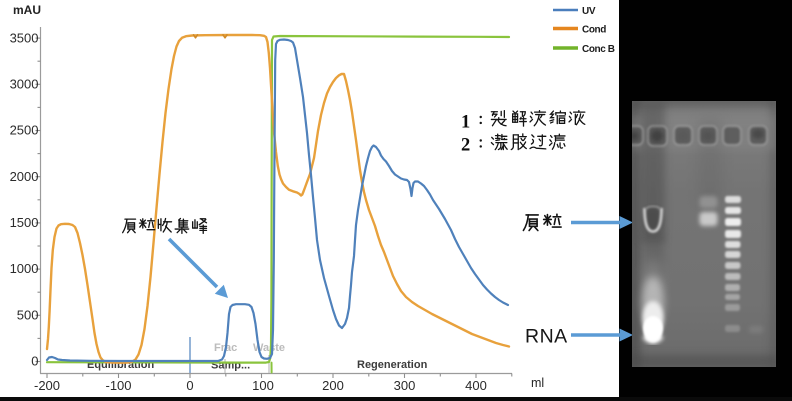 Image resolution: width=792 pixels, height=401 pixels. I want to click on svg-text: 300, so click(405, 385).